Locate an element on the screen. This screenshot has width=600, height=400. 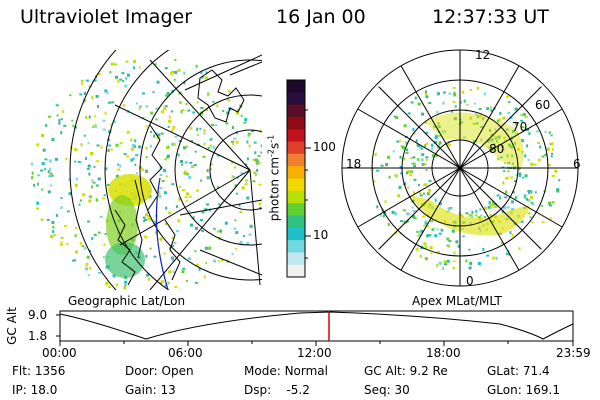
colorbar-tick-10: 10 is located at coordinates (321, 235).